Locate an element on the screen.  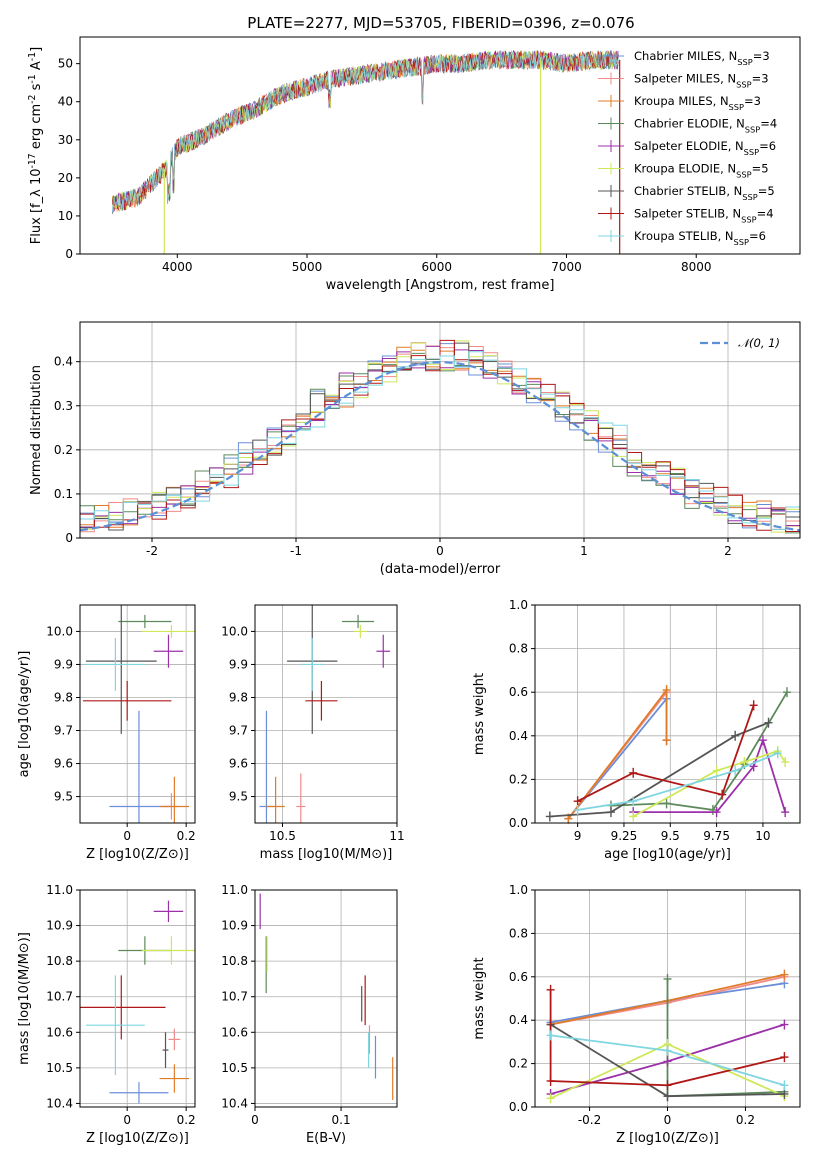
x-tick-label: 11 is located at coordinates (396, 836).